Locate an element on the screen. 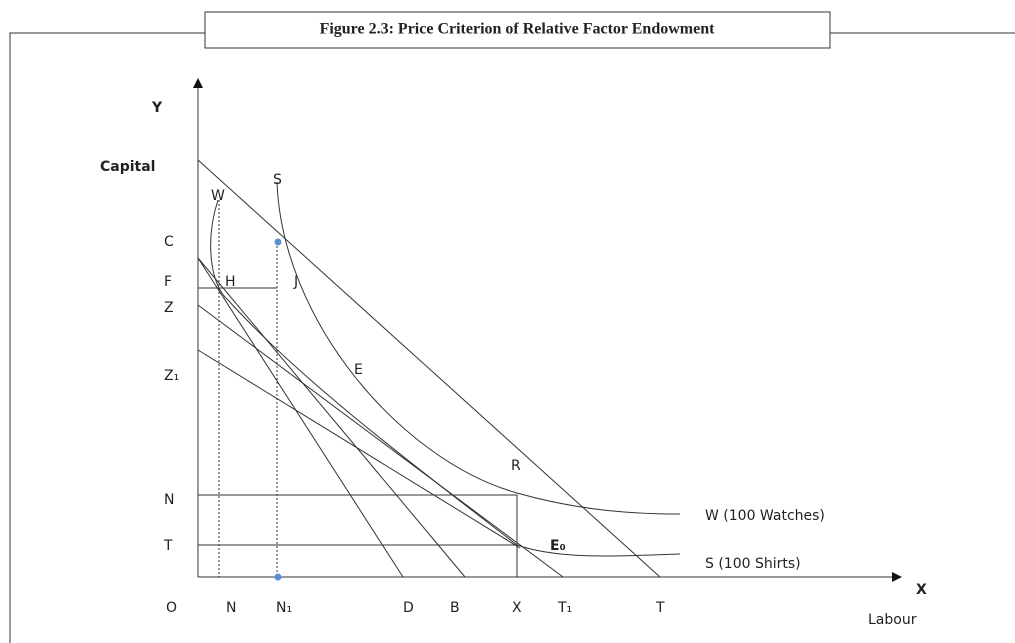 Image resolution: width=1015 pixels, height=643 pixels. point-label: H is located at coordinates (230, 282).